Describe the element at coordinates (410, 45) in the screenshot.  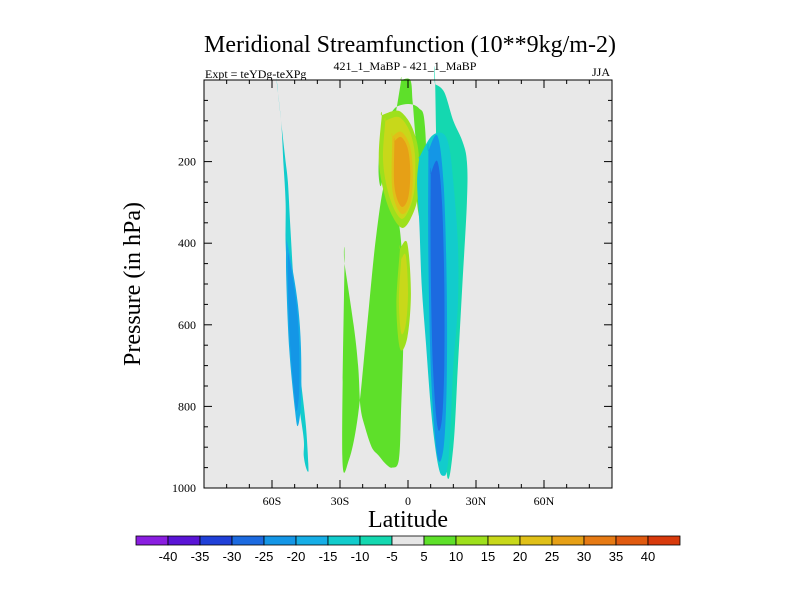
I see `chart-title: Meridional Streamfunction (10**9kg/m-2)` at that location.